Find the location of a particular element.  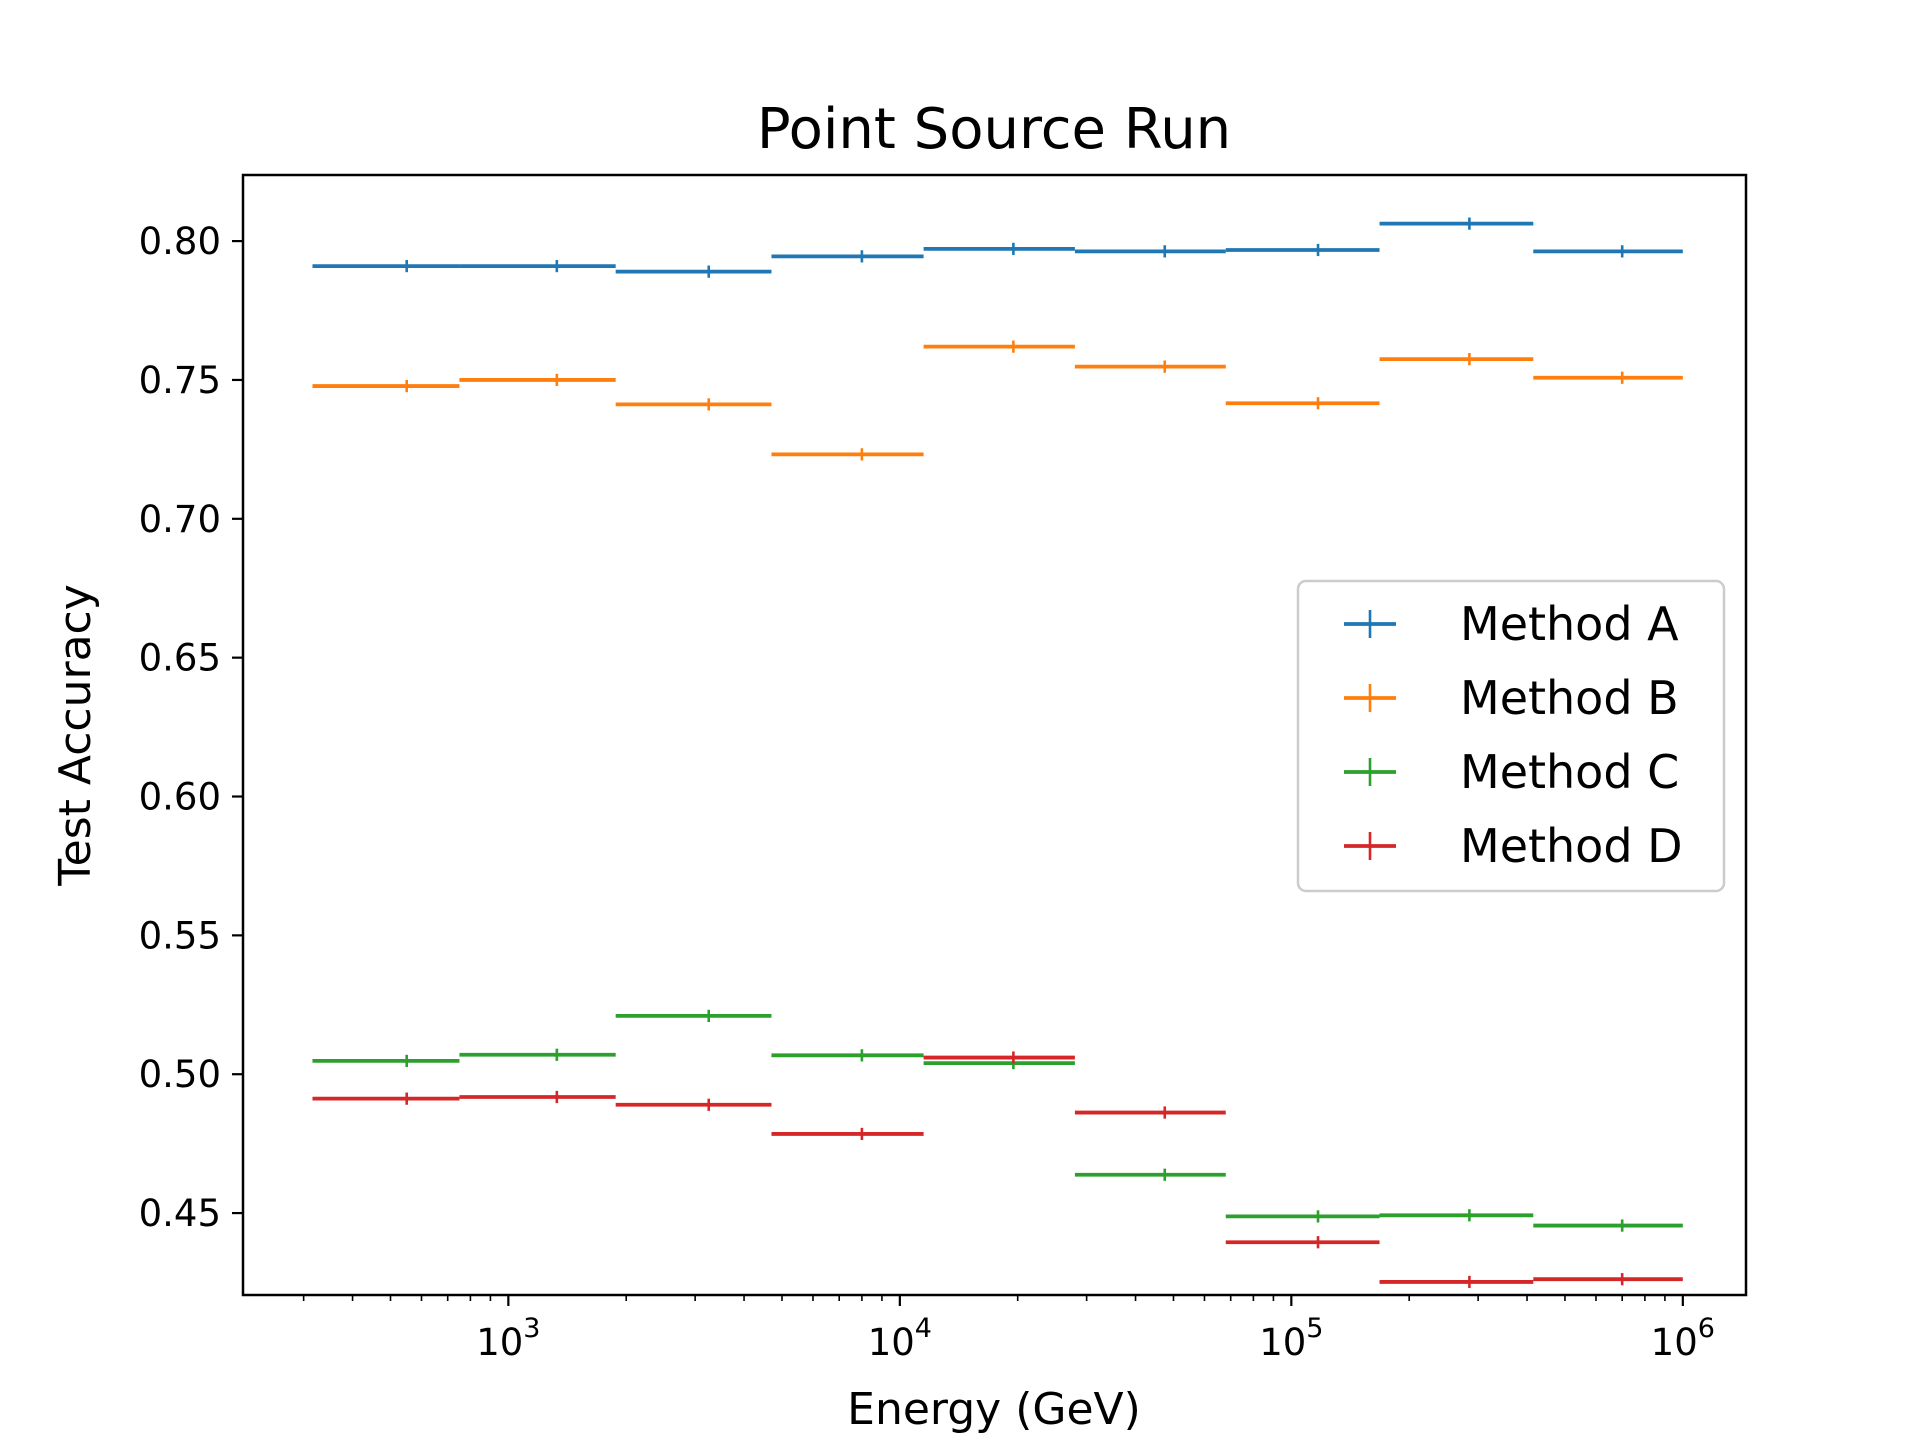

legend-item: Method D is located at coordinates (1513, 846).